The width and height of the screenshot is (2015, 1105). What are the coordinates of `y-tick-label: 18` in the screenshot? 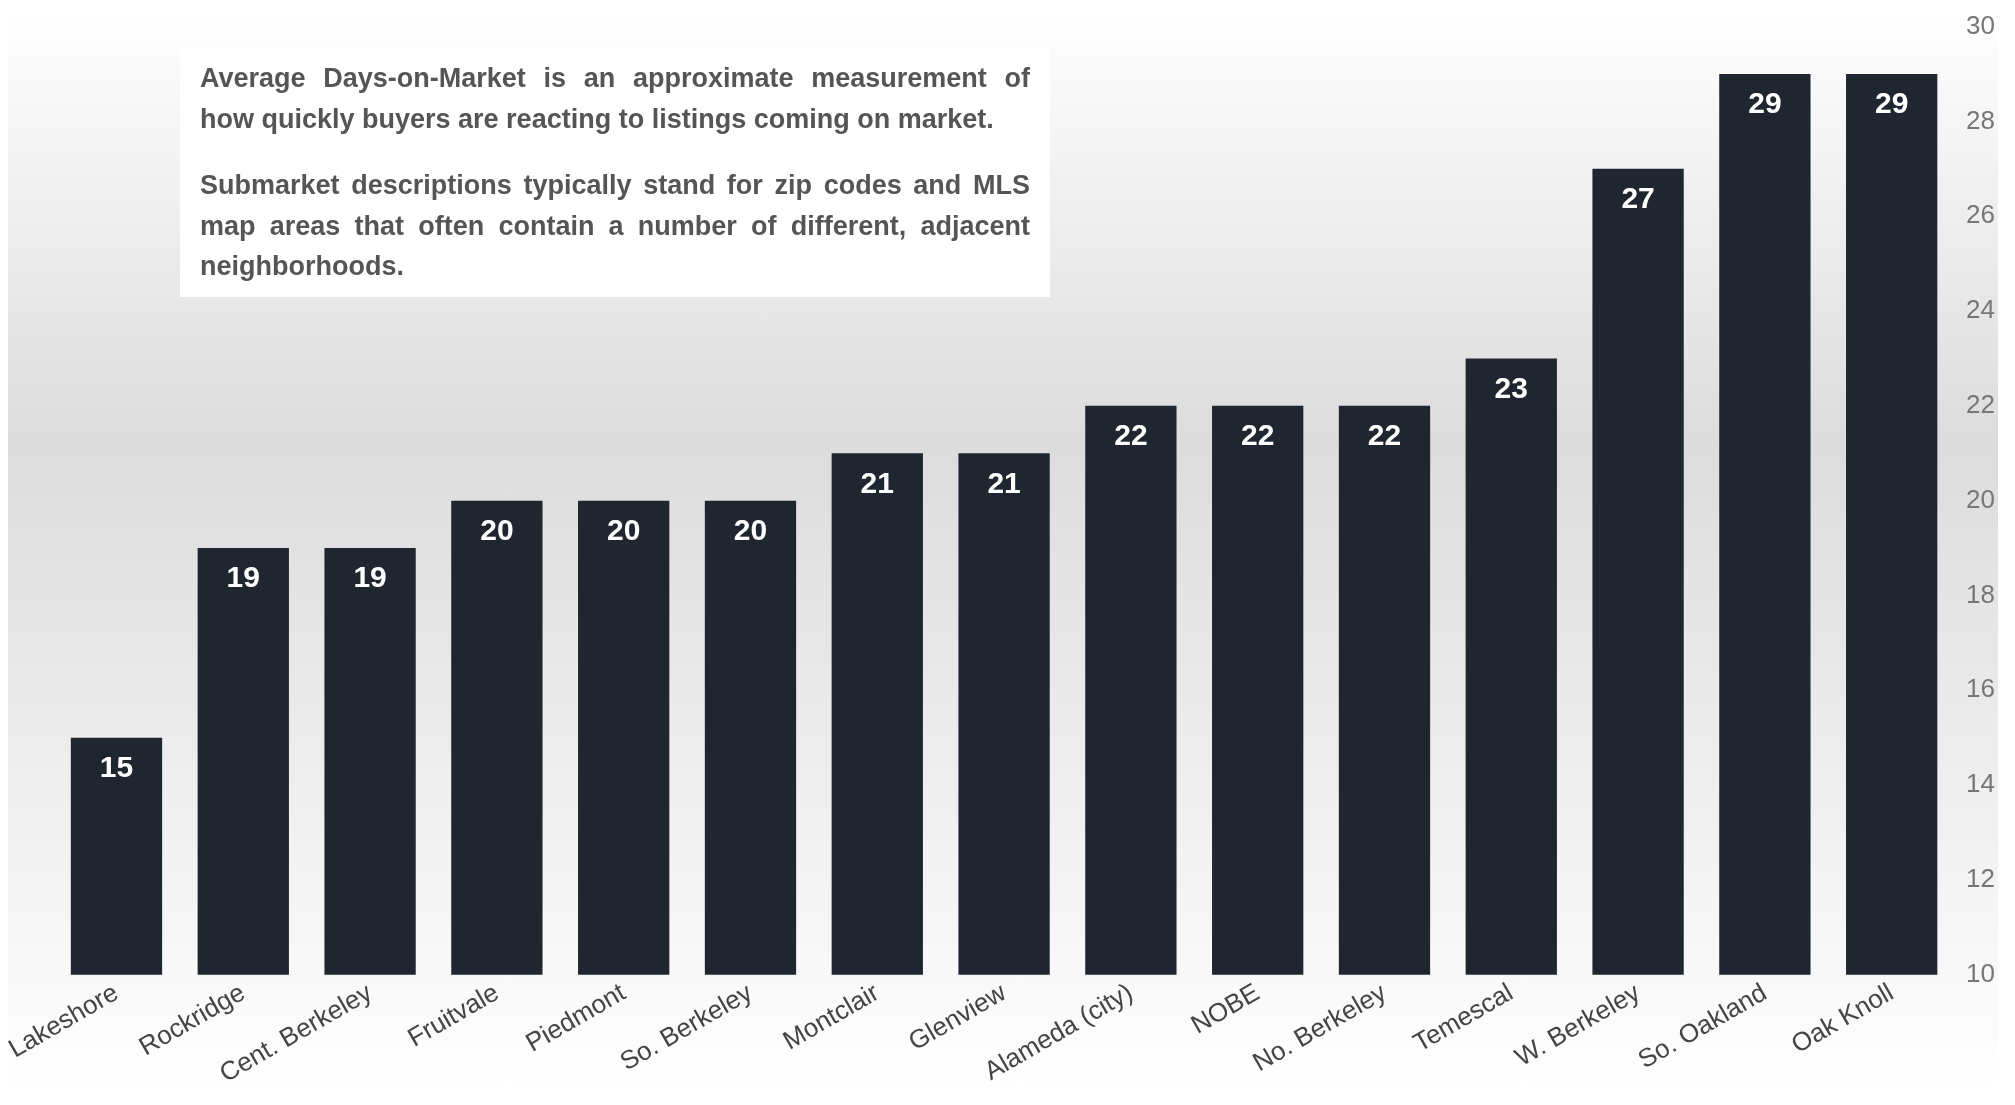 It's located at (1980, 593).